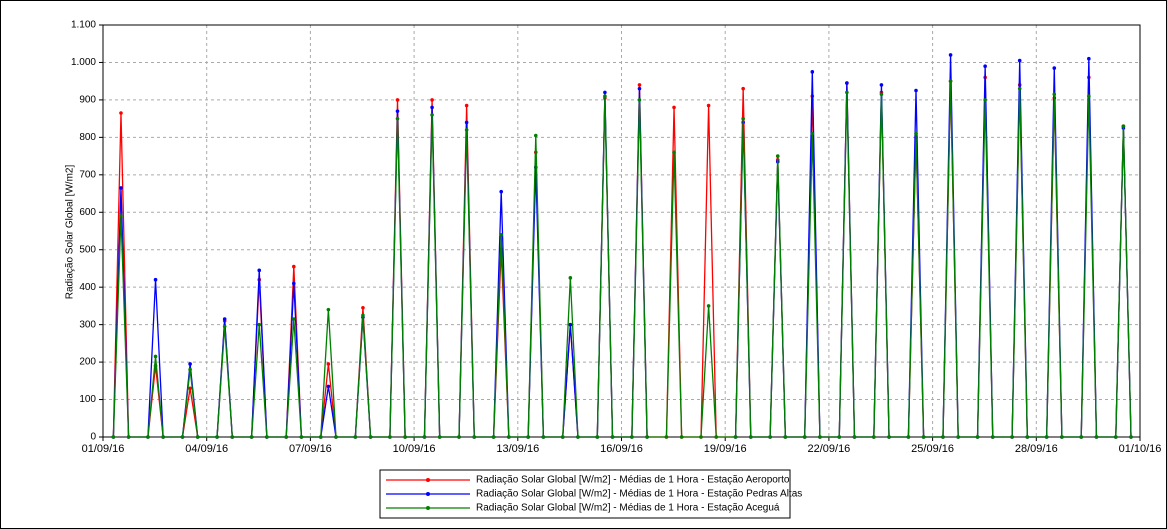 Image resolution: width=1167 pixels, height=529 pixels. I want to click on y-tick-label: 600, so click(87, 212).